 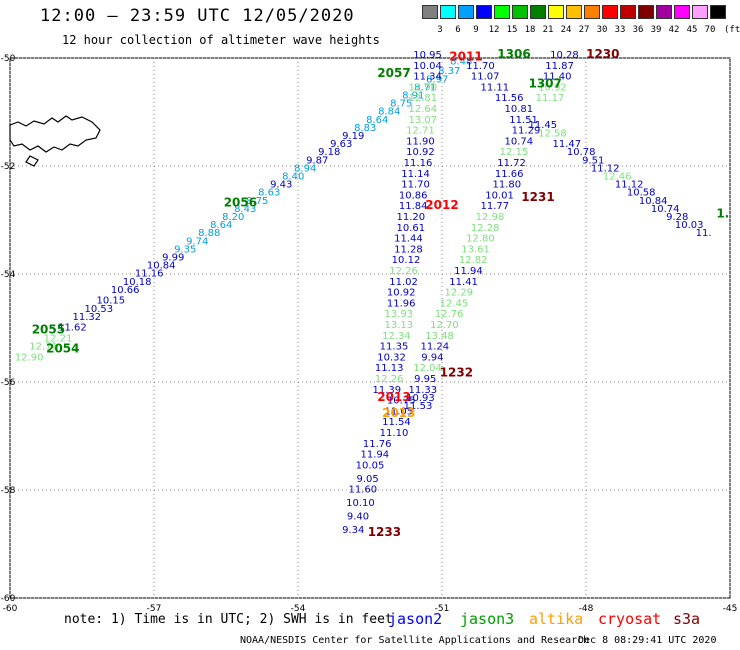 What do you see at coordinates (281, 185) in the screenshot?
I see `wave-height-value: 9.43` at bounding box center [281, 185].